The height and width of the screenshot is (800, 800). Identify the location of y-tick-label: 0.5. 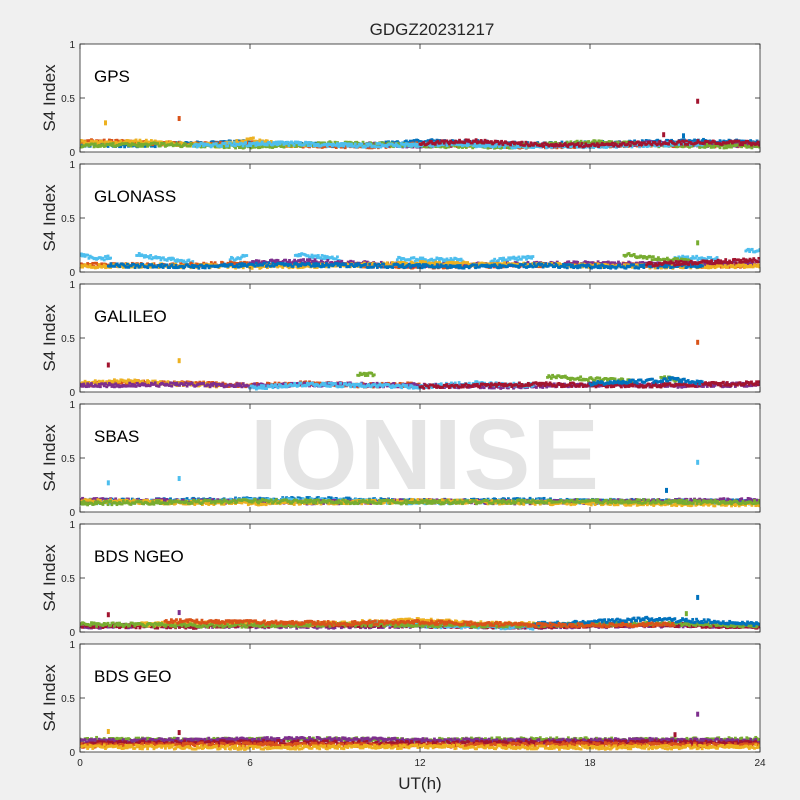
(68, 99).